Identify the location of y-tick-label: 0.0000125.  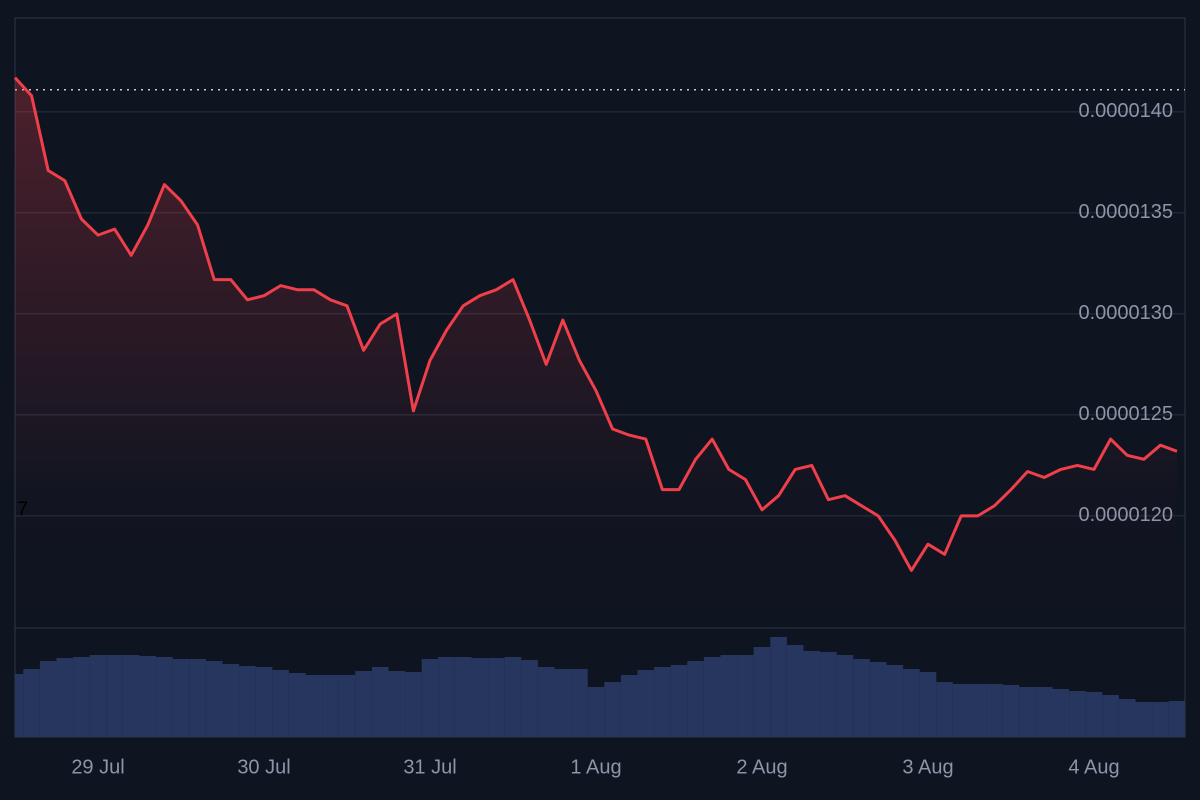
(1125, 414).